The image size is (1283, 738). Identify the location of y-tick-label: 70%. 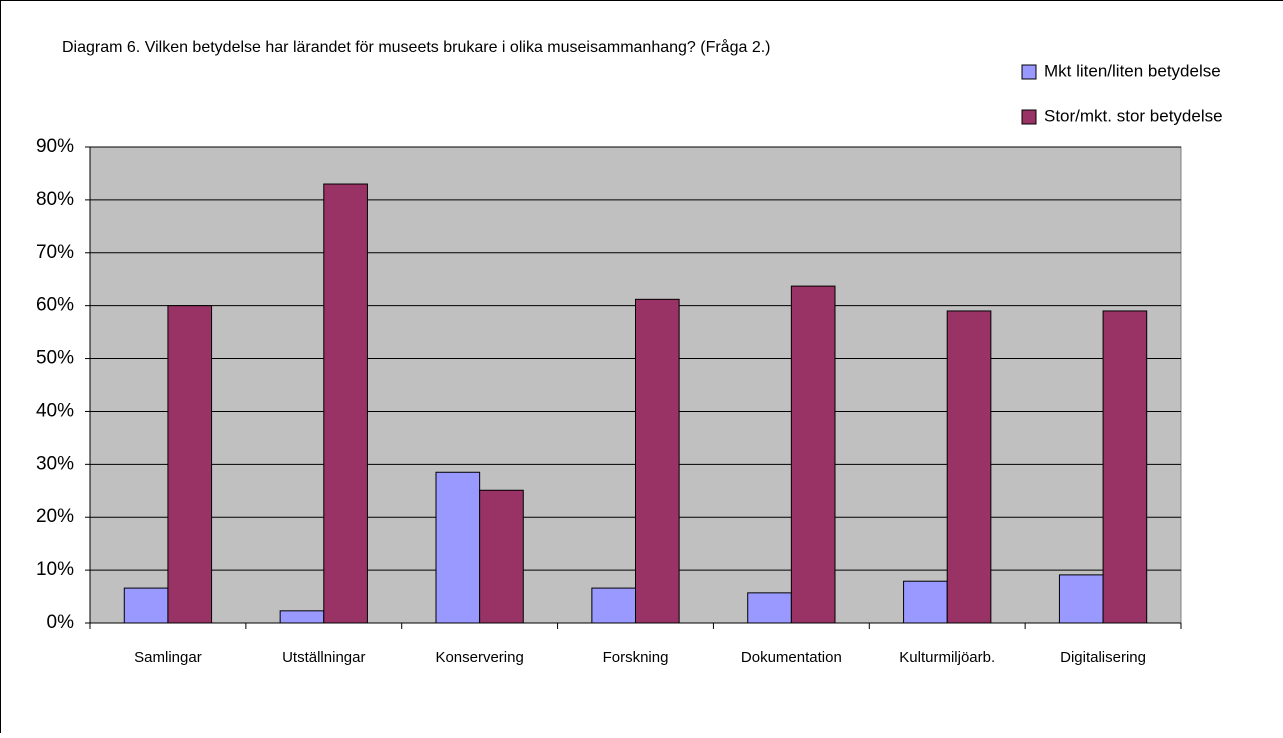
(55, 252).